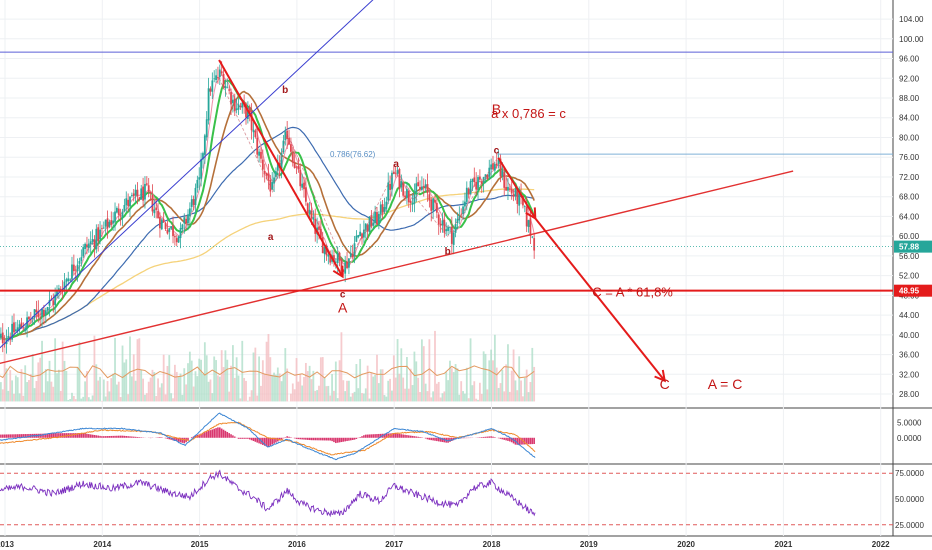 The height and width of the screenshot is (550, 932). Describe the element at coordinates (909, 98) in the screenshot. I see `y-tick-label: 88.00` at that location.